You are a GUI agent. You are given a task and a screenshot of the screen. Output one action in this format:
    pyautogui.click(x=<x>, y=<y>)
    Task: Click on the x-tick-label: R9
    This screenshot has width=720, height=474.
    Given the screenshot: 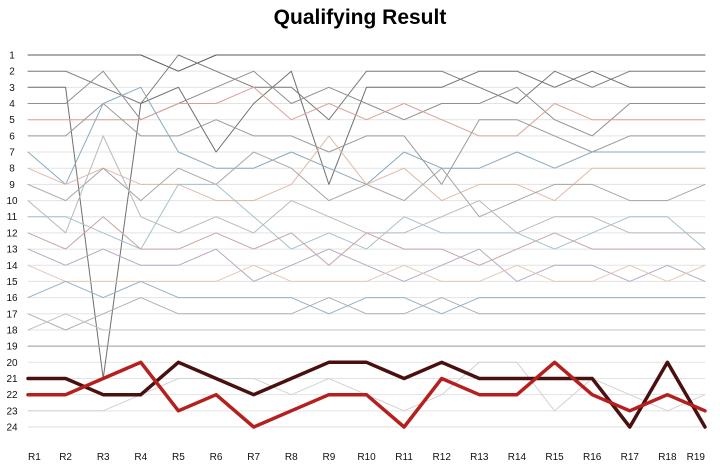 What is the action you would take?
    pyautogui.click(x=328, y=457)
    